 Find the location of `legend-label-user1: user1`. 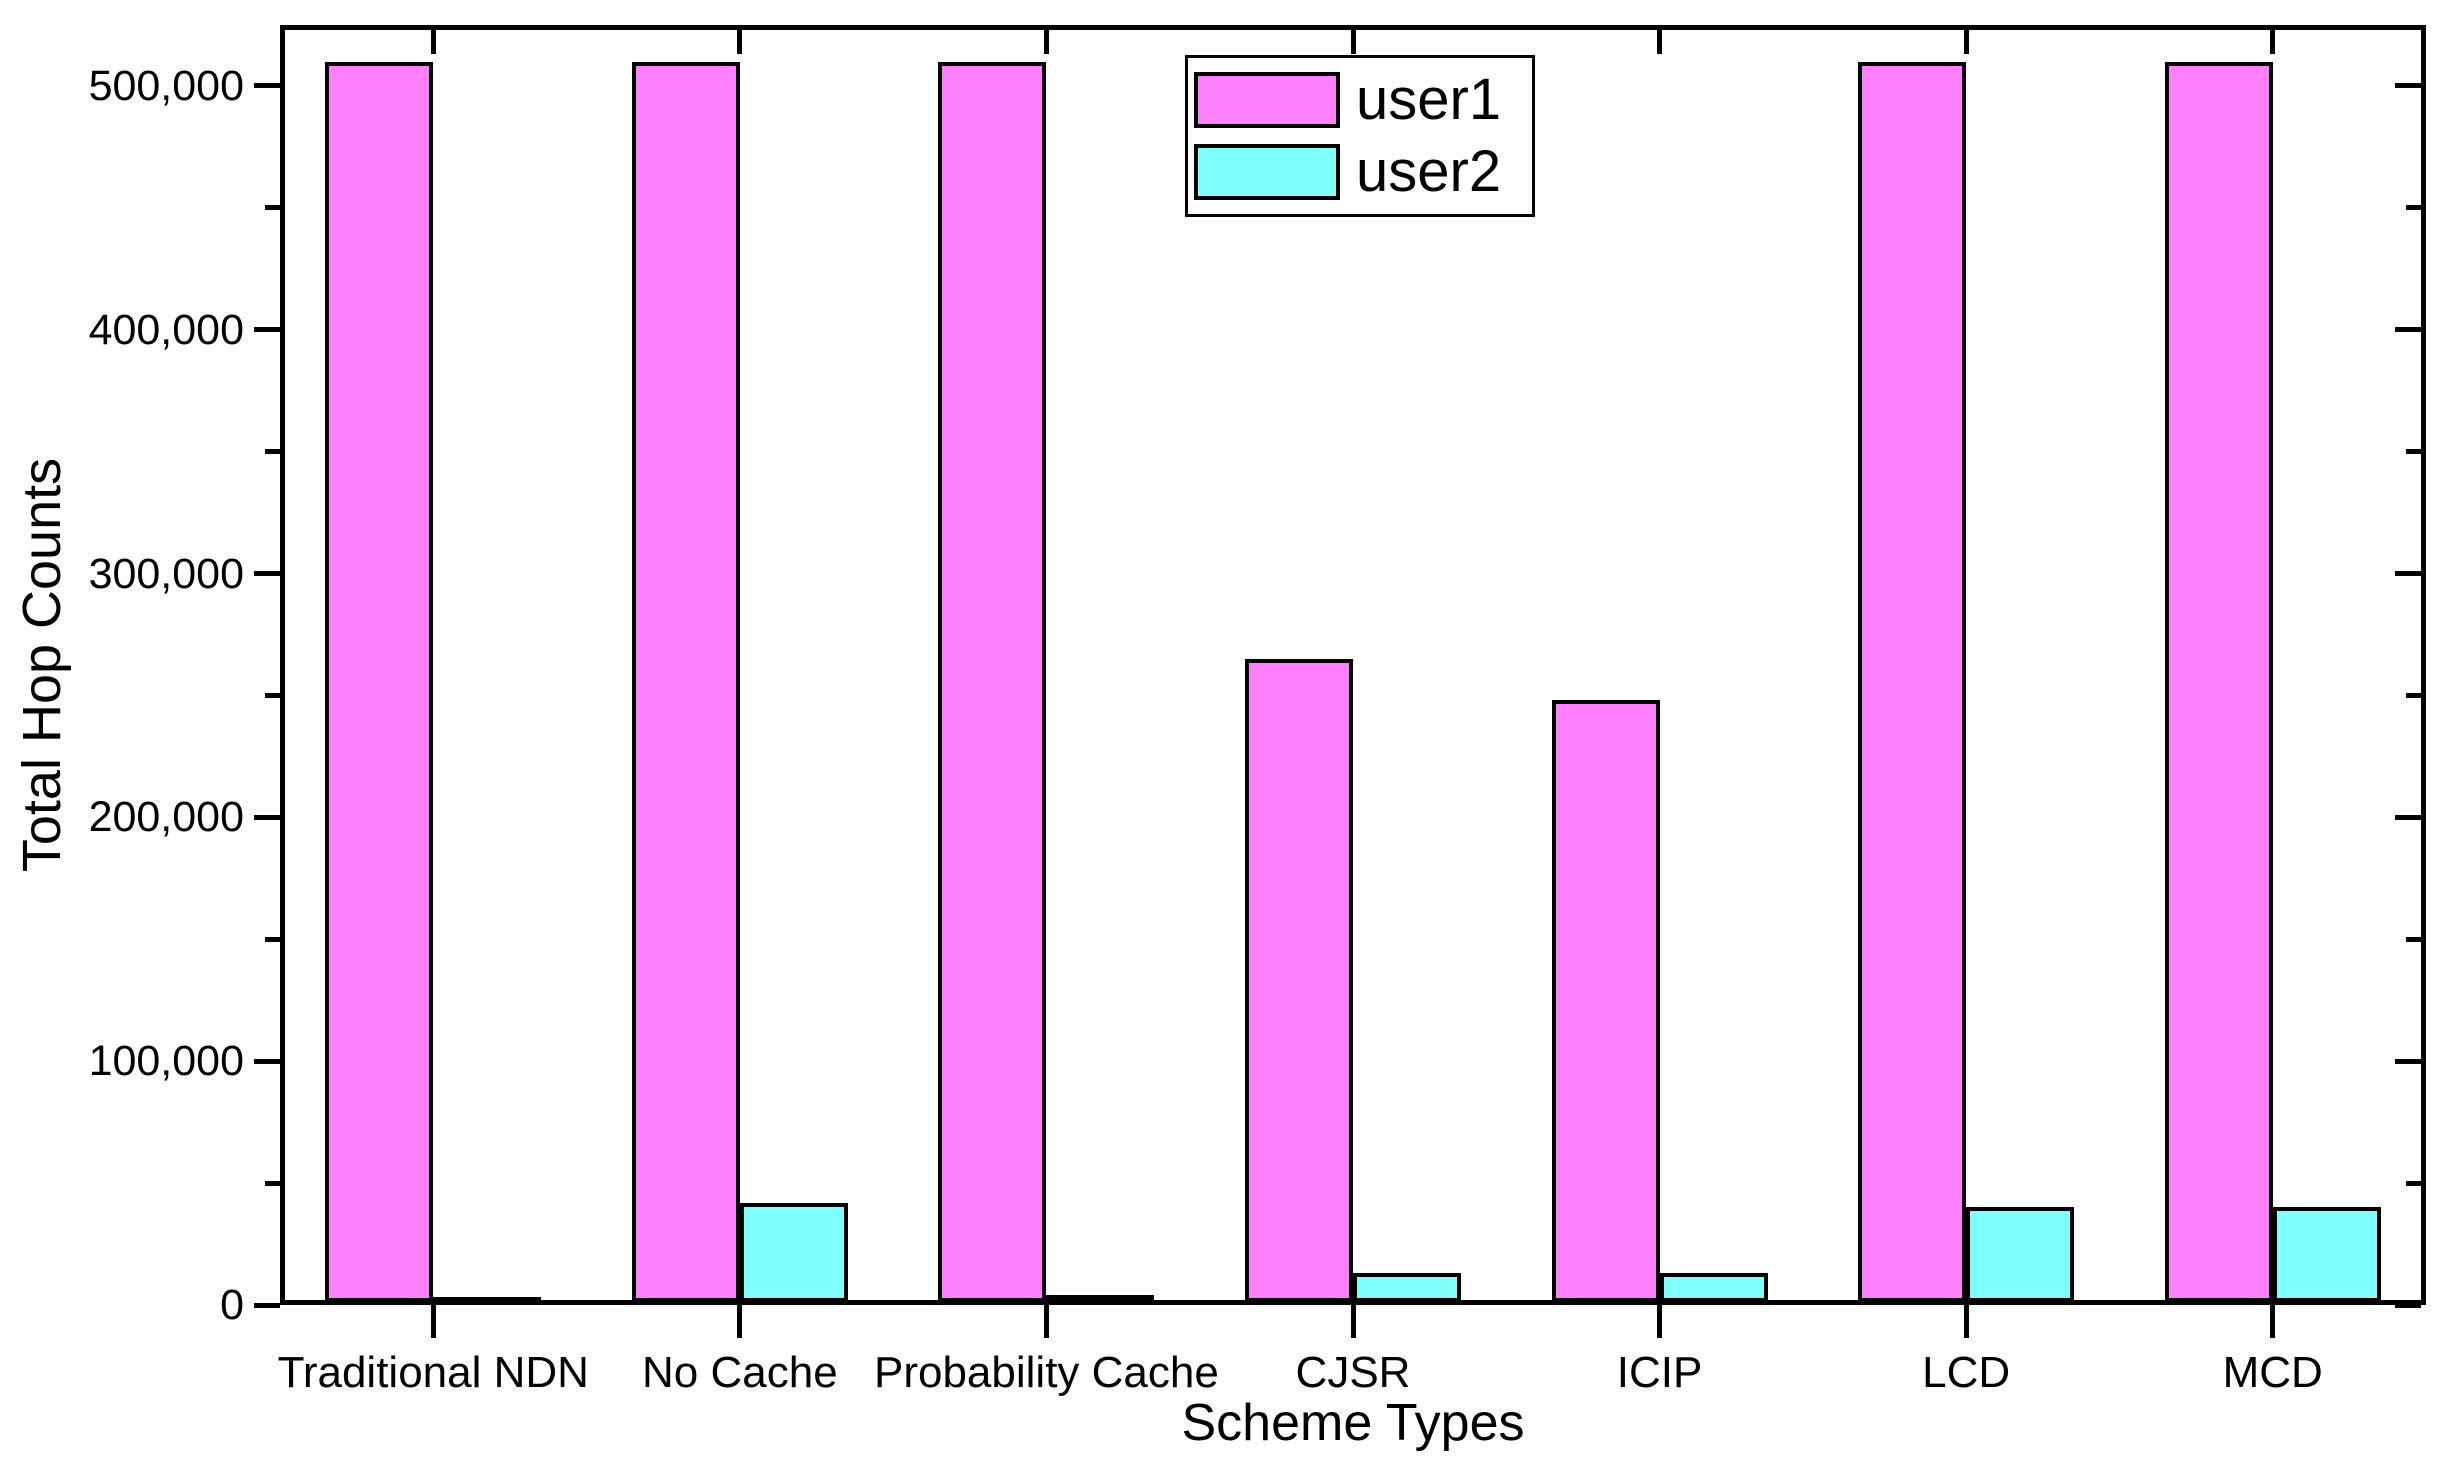

legend-label-user1: user1 is located at coordinates (1429, 100).